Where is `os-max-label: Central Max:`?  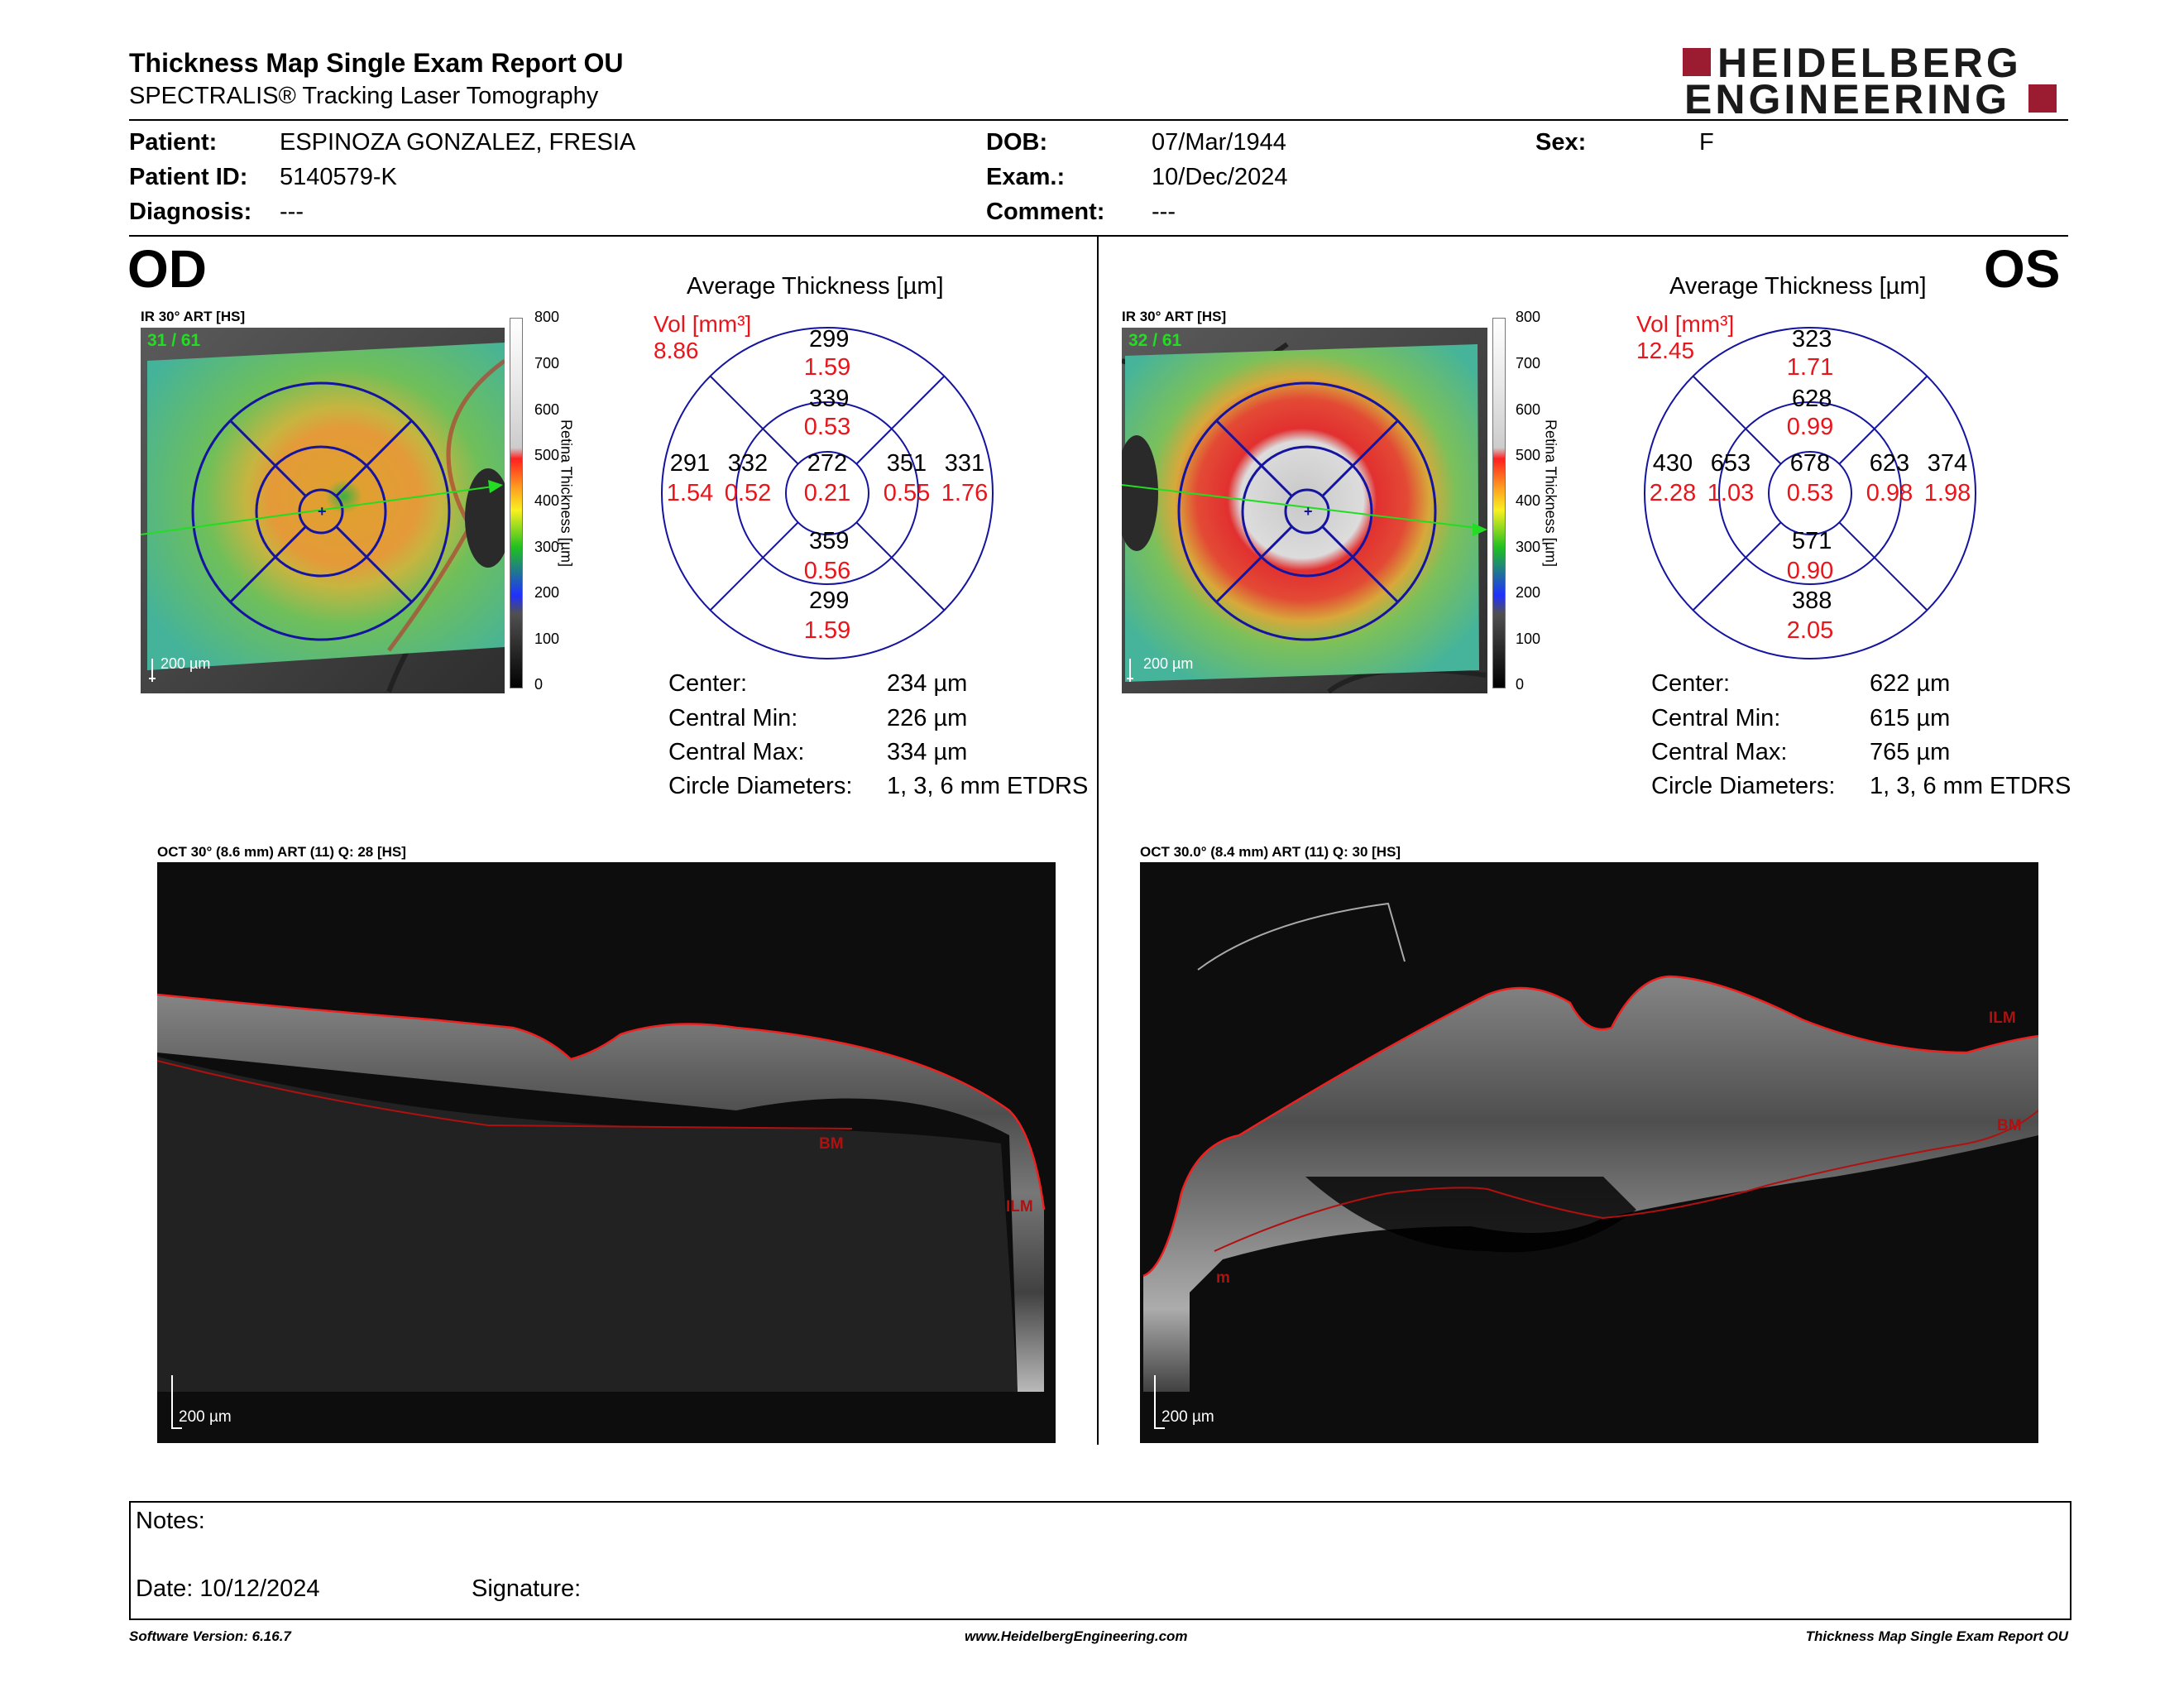
os-max-label: Central Max: is located at coordinates (1719, 752).